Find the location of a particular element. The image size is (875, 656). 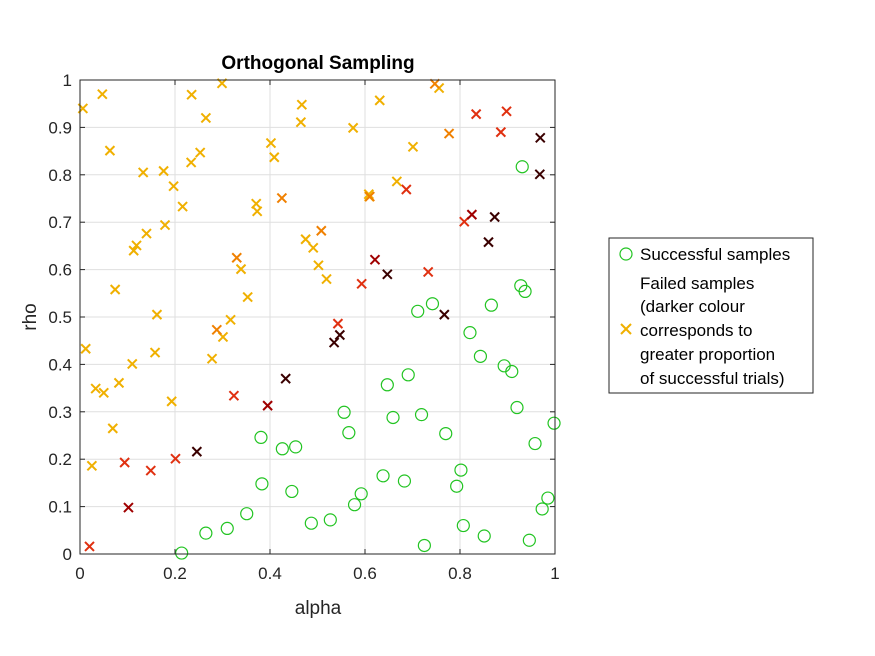

y-tick-label: 0.7 is located at coordinates (60, 222).